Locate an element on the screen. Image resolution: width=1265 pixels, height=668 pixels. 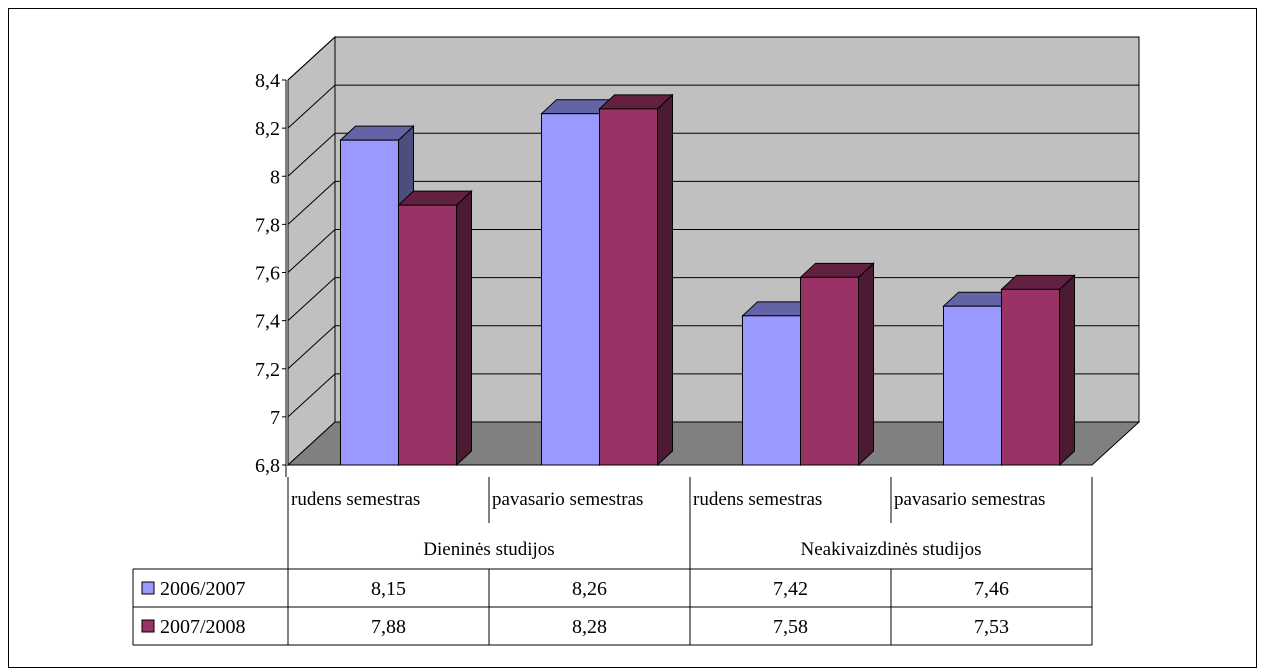
y-tick-label: 7 is located at coordinates (275, 418).